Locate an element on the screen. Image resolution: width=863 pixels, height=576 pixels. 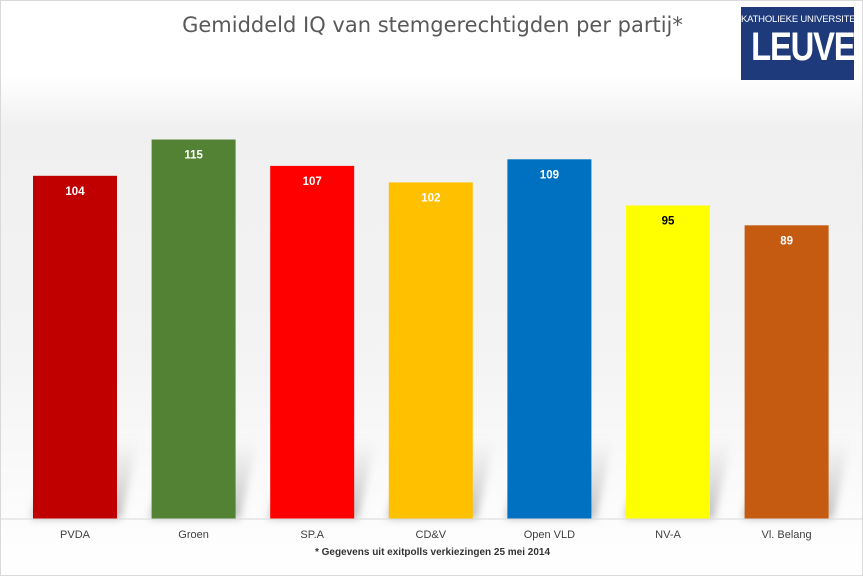
bar-nv-a is located at coordinates (668, 362).